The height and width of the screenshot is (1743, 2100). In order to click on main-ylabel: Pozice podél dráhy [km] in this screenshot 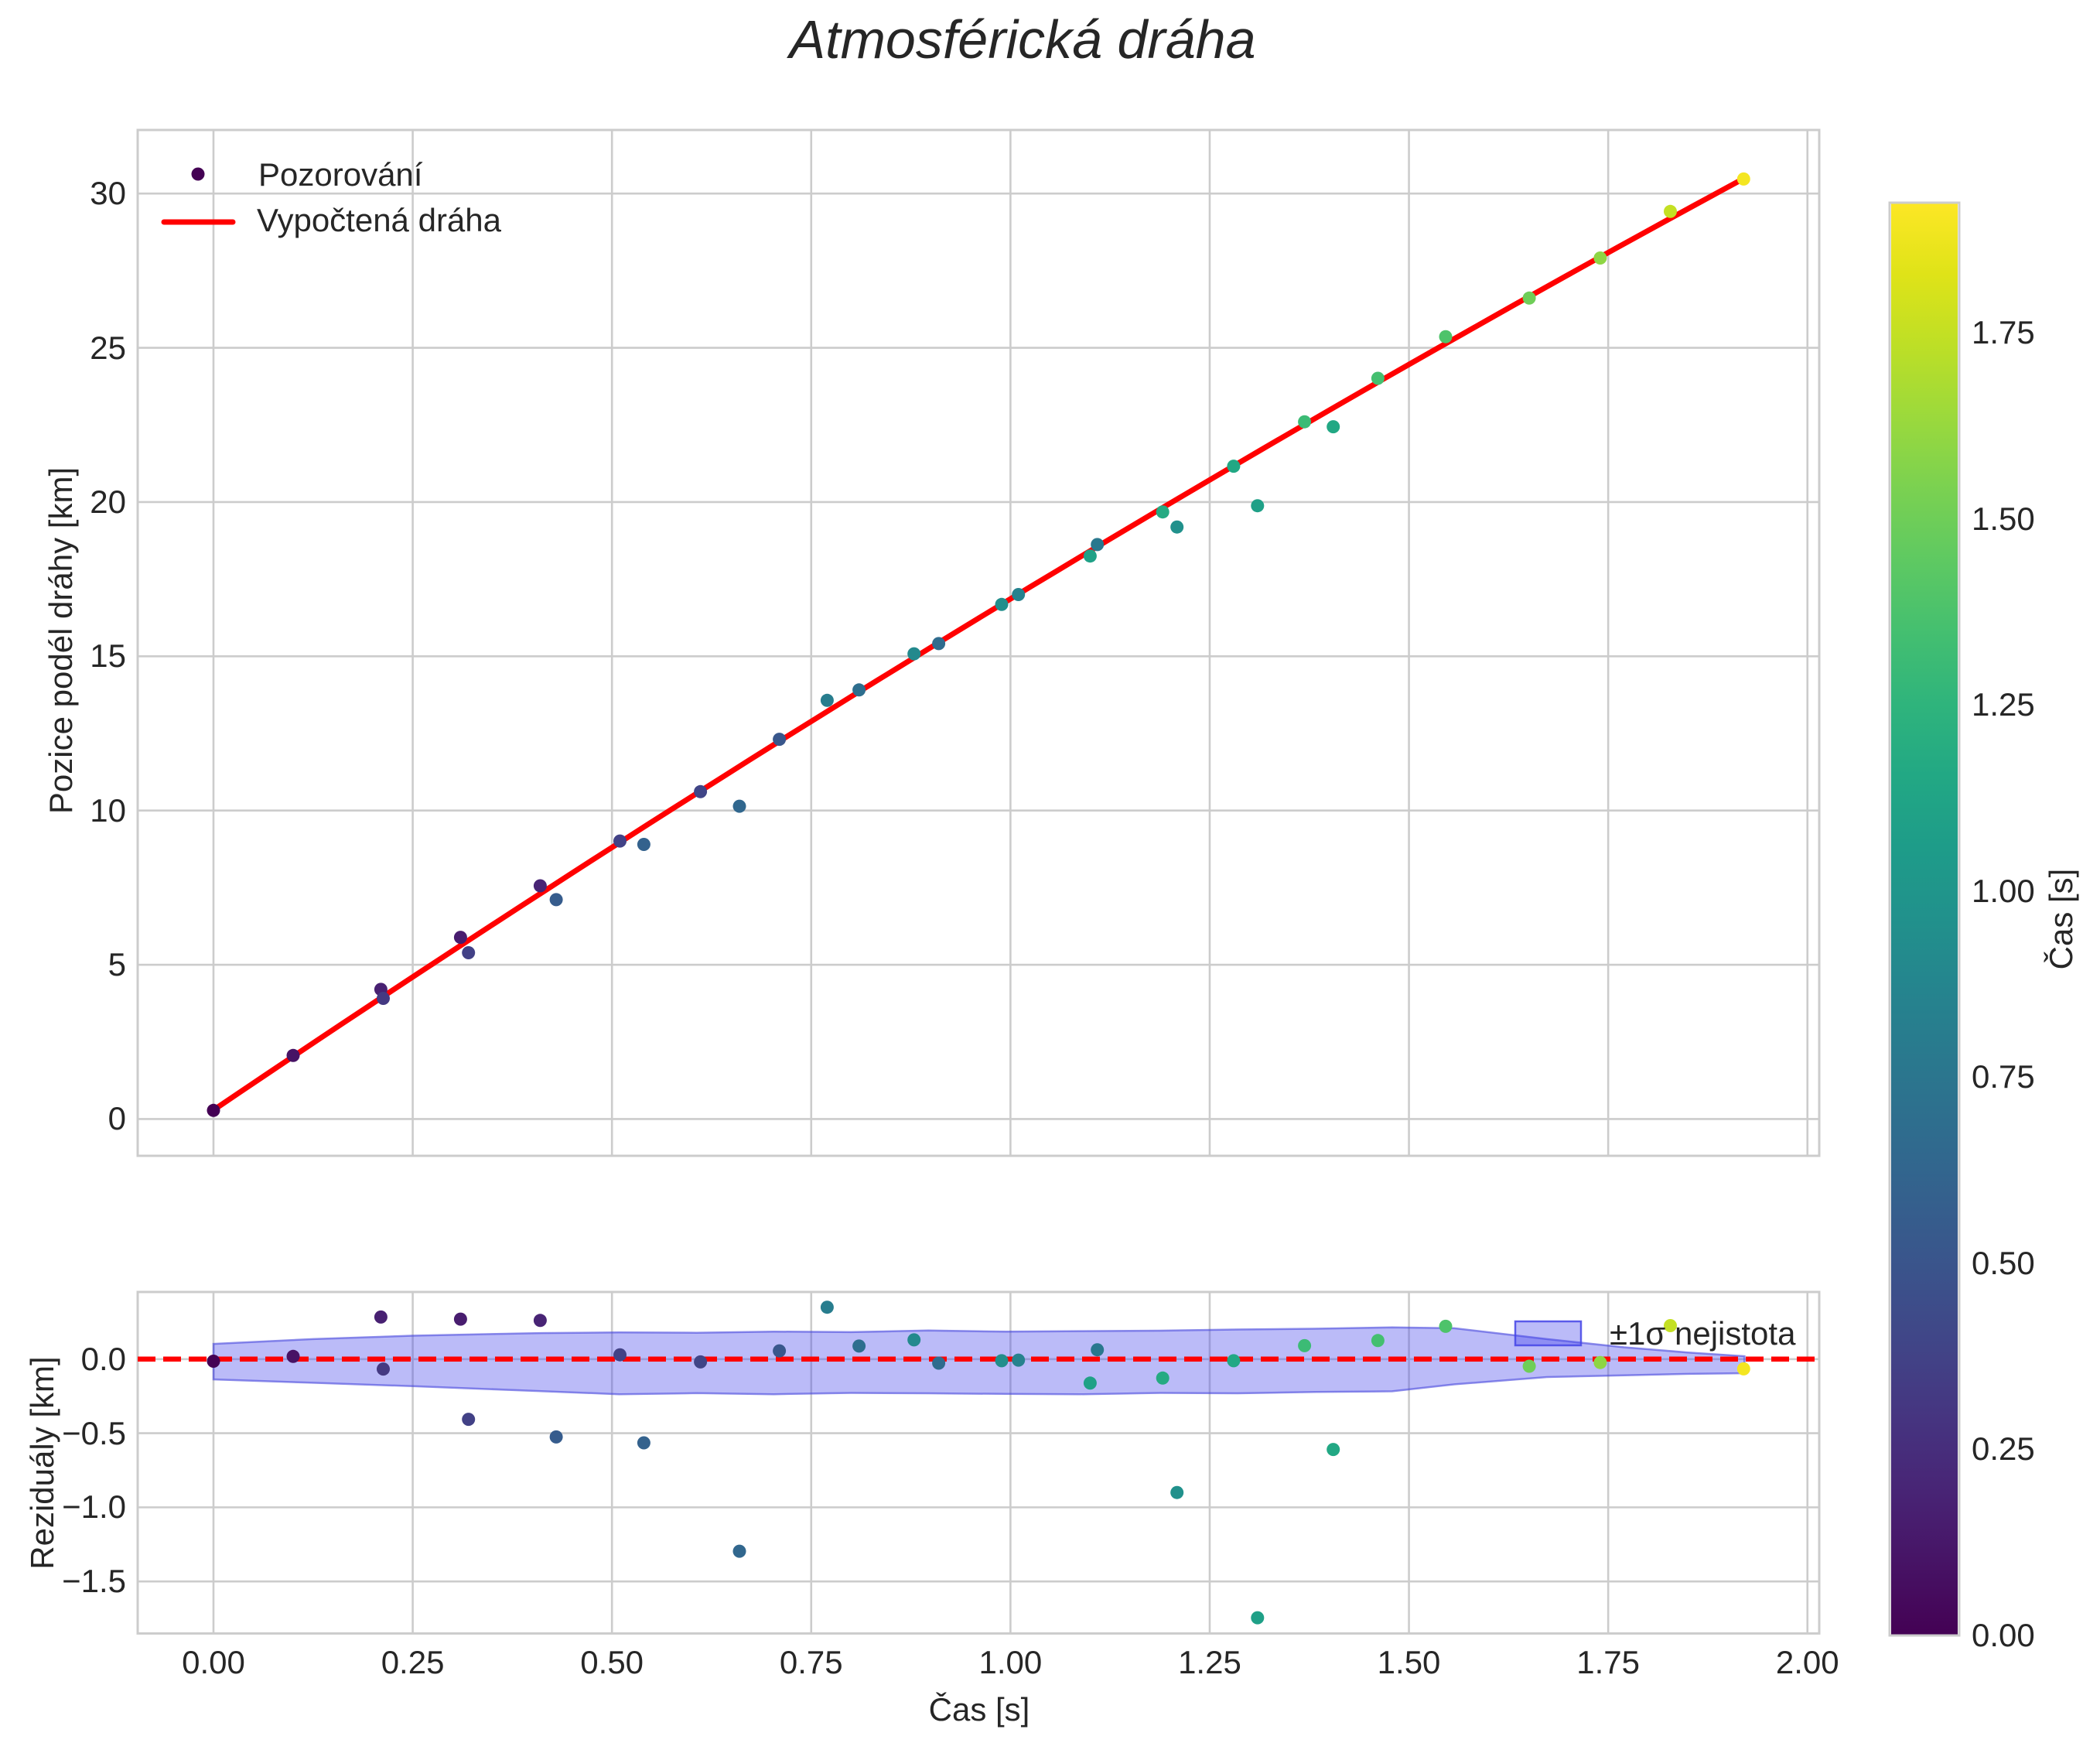, I will do `click(61, 641)`.